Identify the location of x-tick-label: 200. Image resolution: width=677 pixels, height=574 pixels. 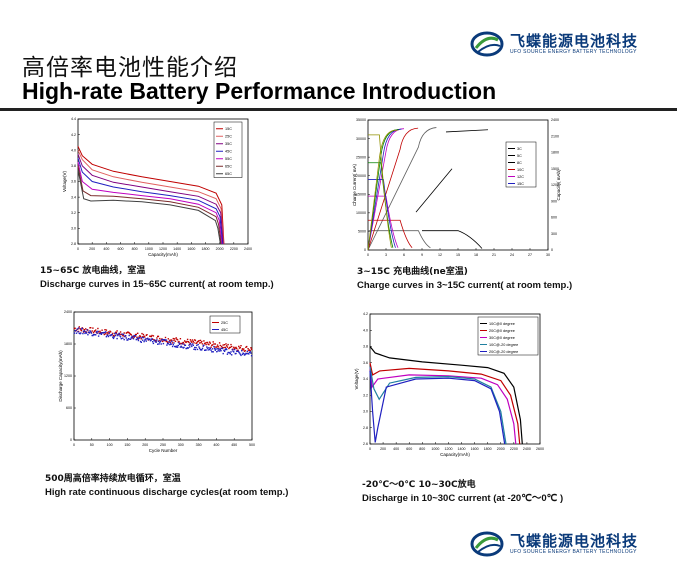
(92, 249).